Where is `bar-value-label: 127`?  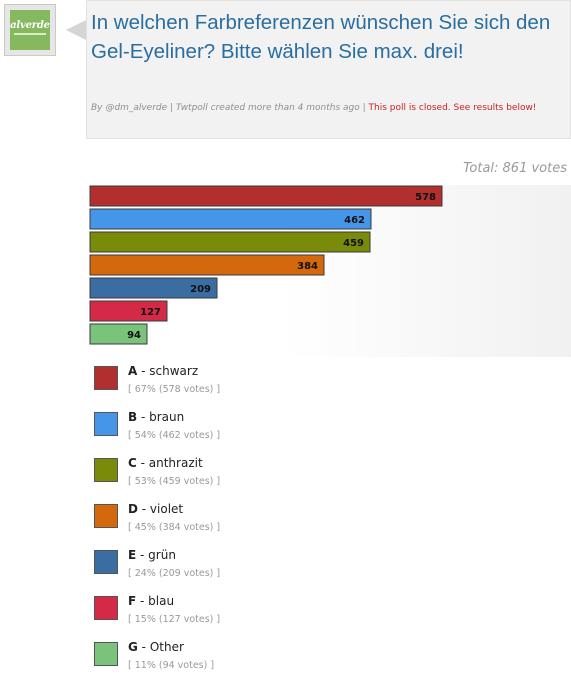
bar-value-label: 127 is located at coordinates (150, 312).